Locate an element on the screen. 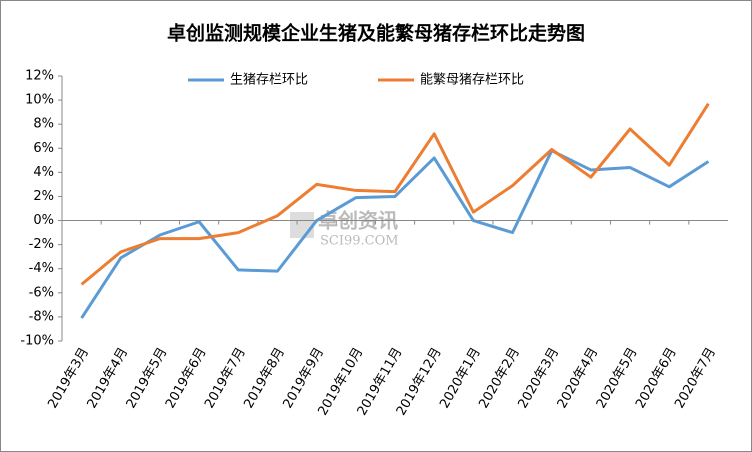 This screenshot has height=452, width=752. legend-label: 能繁母猪存栏环比 is located at coordinates (472, 80).